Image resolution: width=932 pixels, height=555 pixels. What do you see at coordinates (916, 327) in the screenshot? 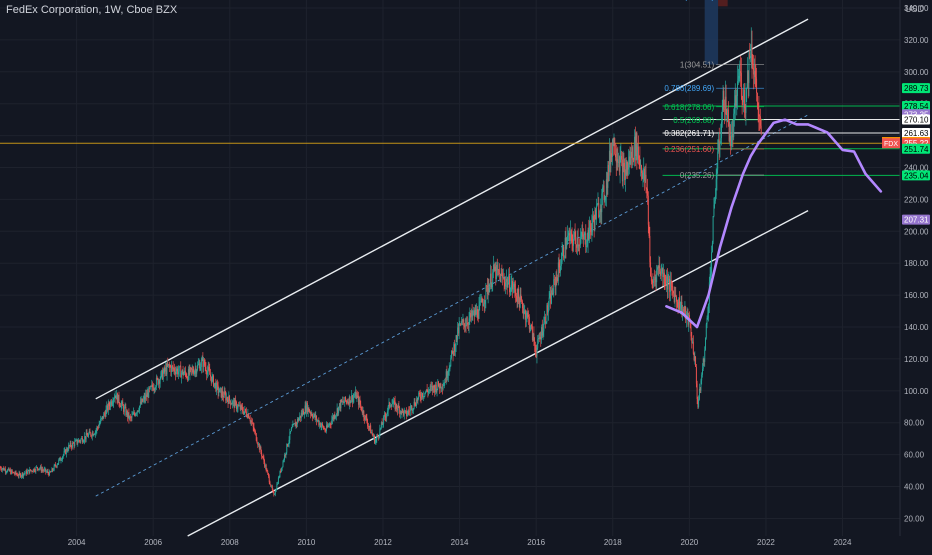
I see `y-tick-label: 140.00` at bounding box center [916, 327].